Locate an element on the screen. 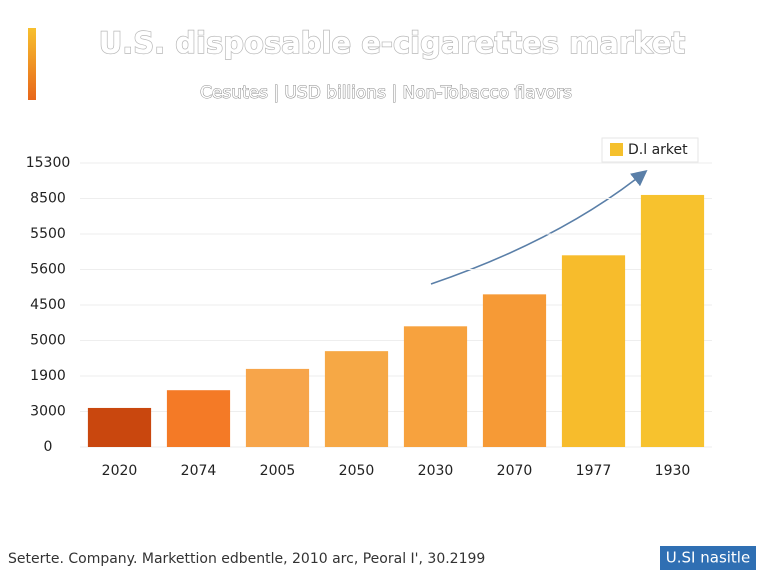 Image resolution: width=768 pixels, height=576 pixels. badge: U.SI nasitle is located at coordinates (708, 558).